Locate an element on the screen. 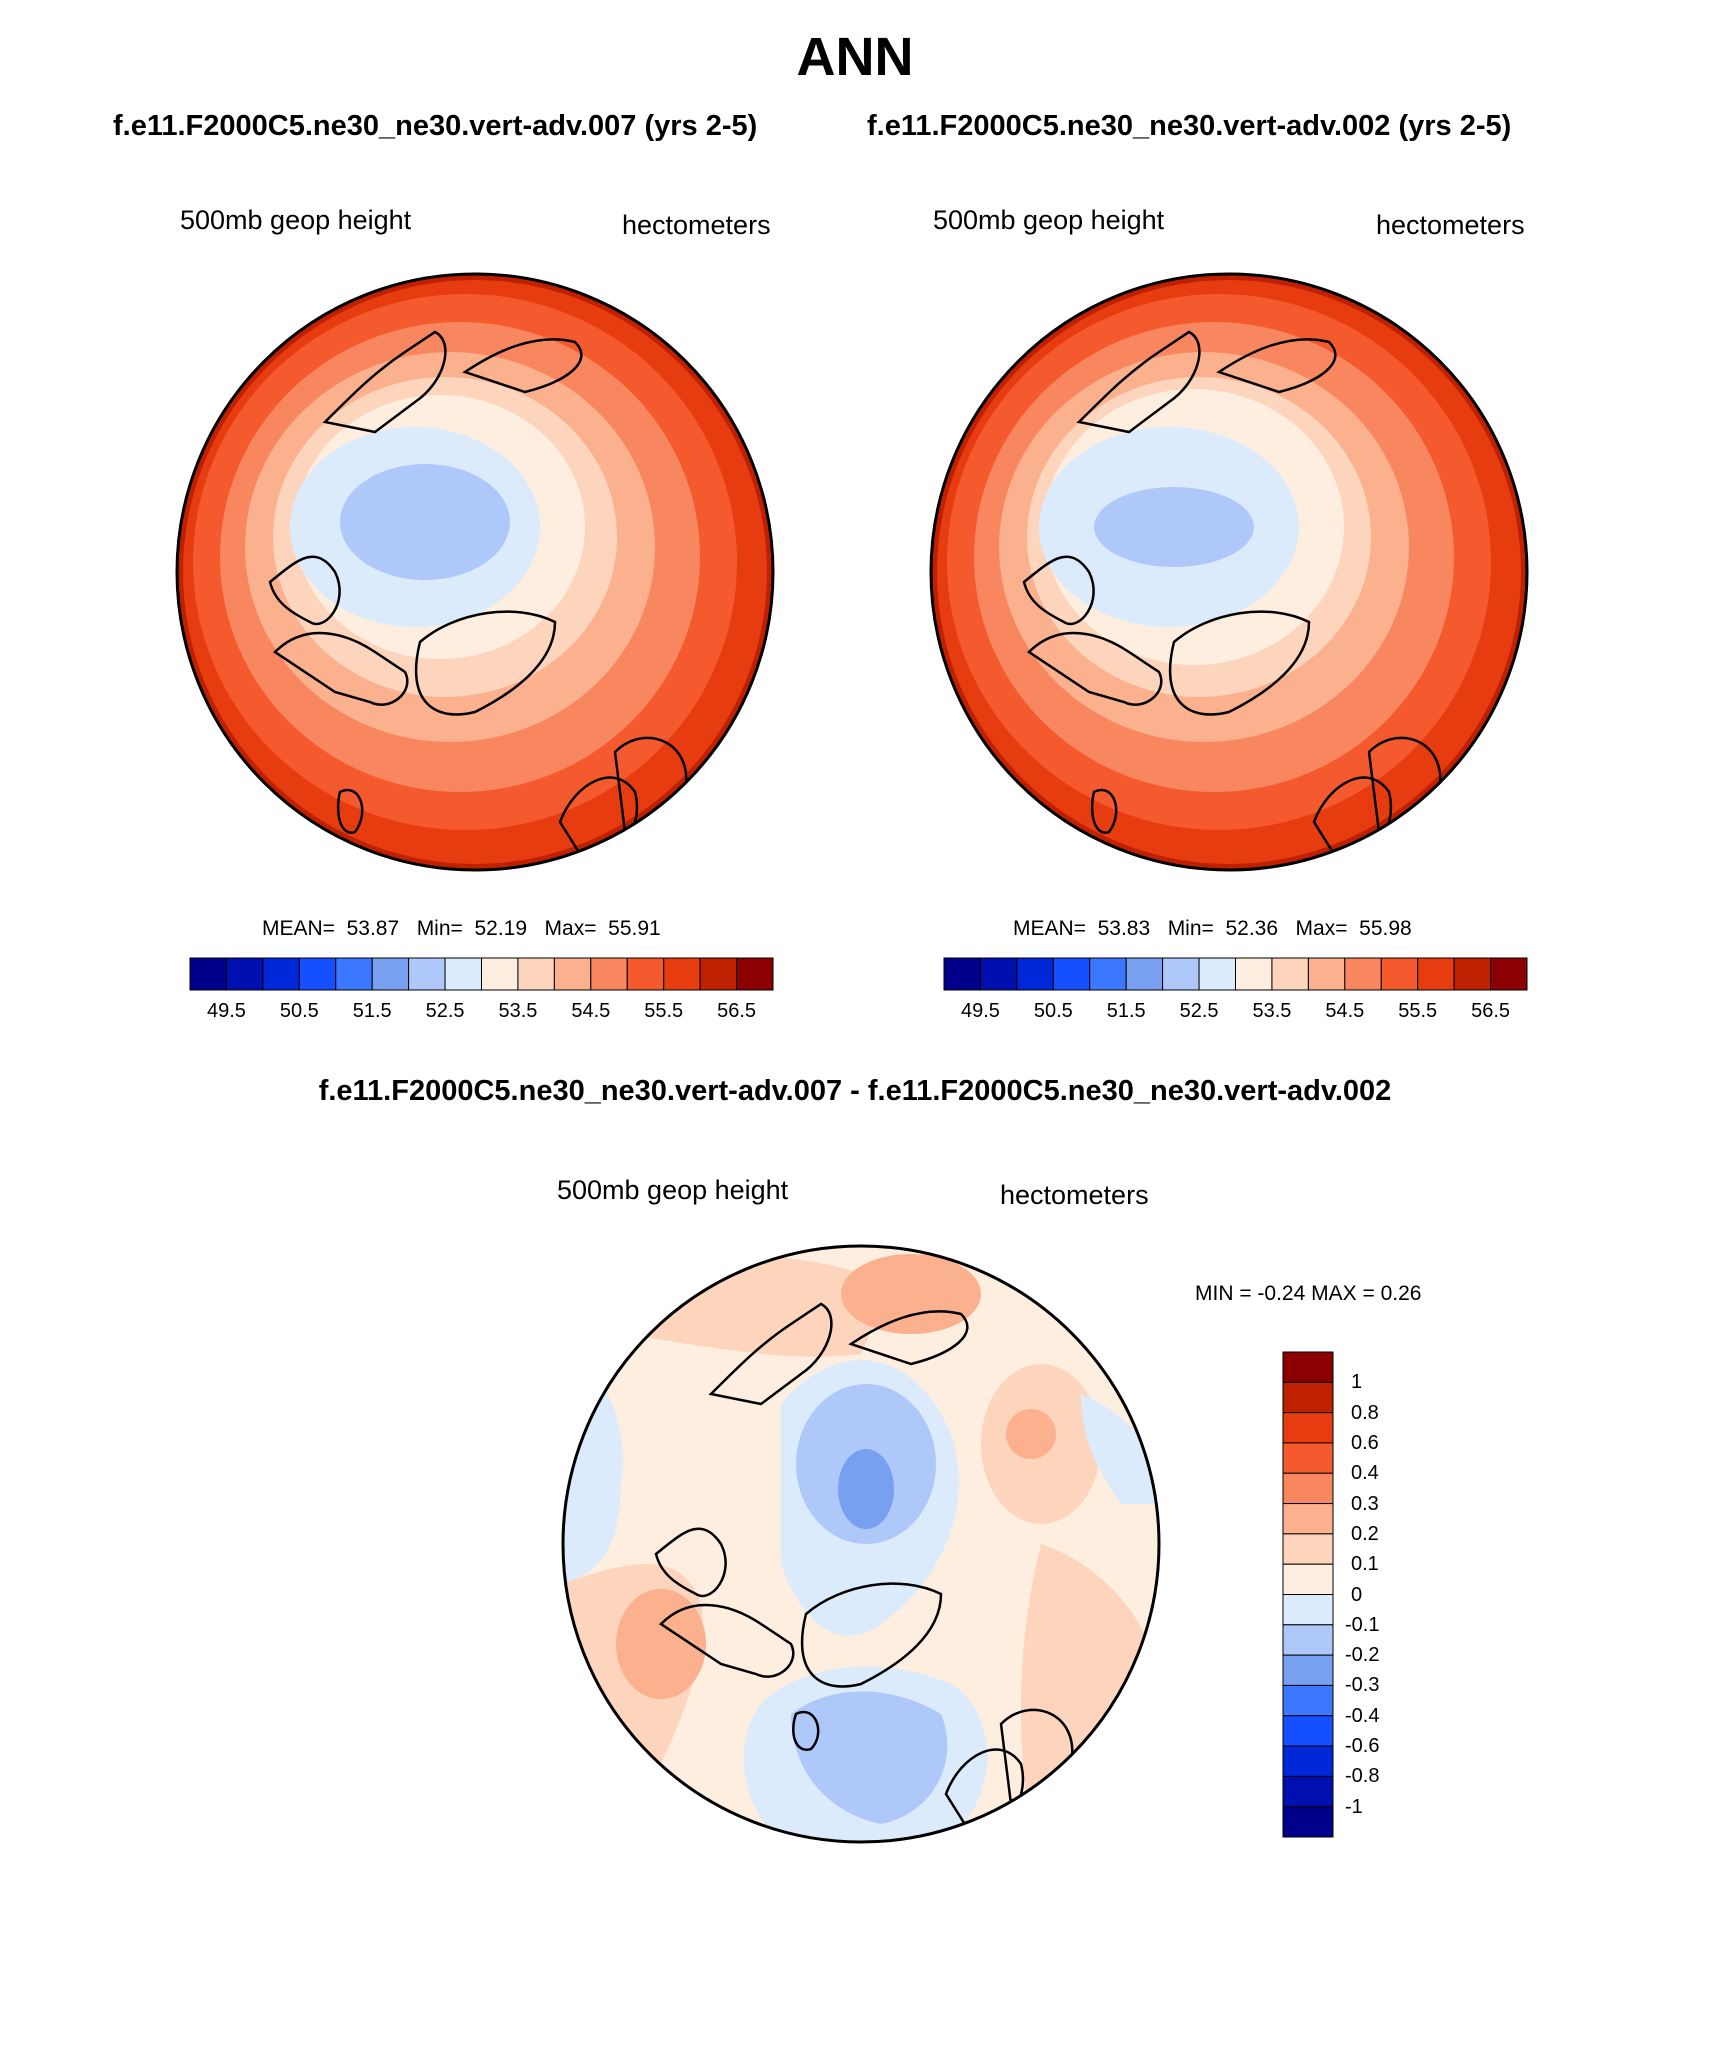 The width and height of the screenshot is (1710, 2061). panel-1-max-value: 55.91 is located at coordinates (634, 928).